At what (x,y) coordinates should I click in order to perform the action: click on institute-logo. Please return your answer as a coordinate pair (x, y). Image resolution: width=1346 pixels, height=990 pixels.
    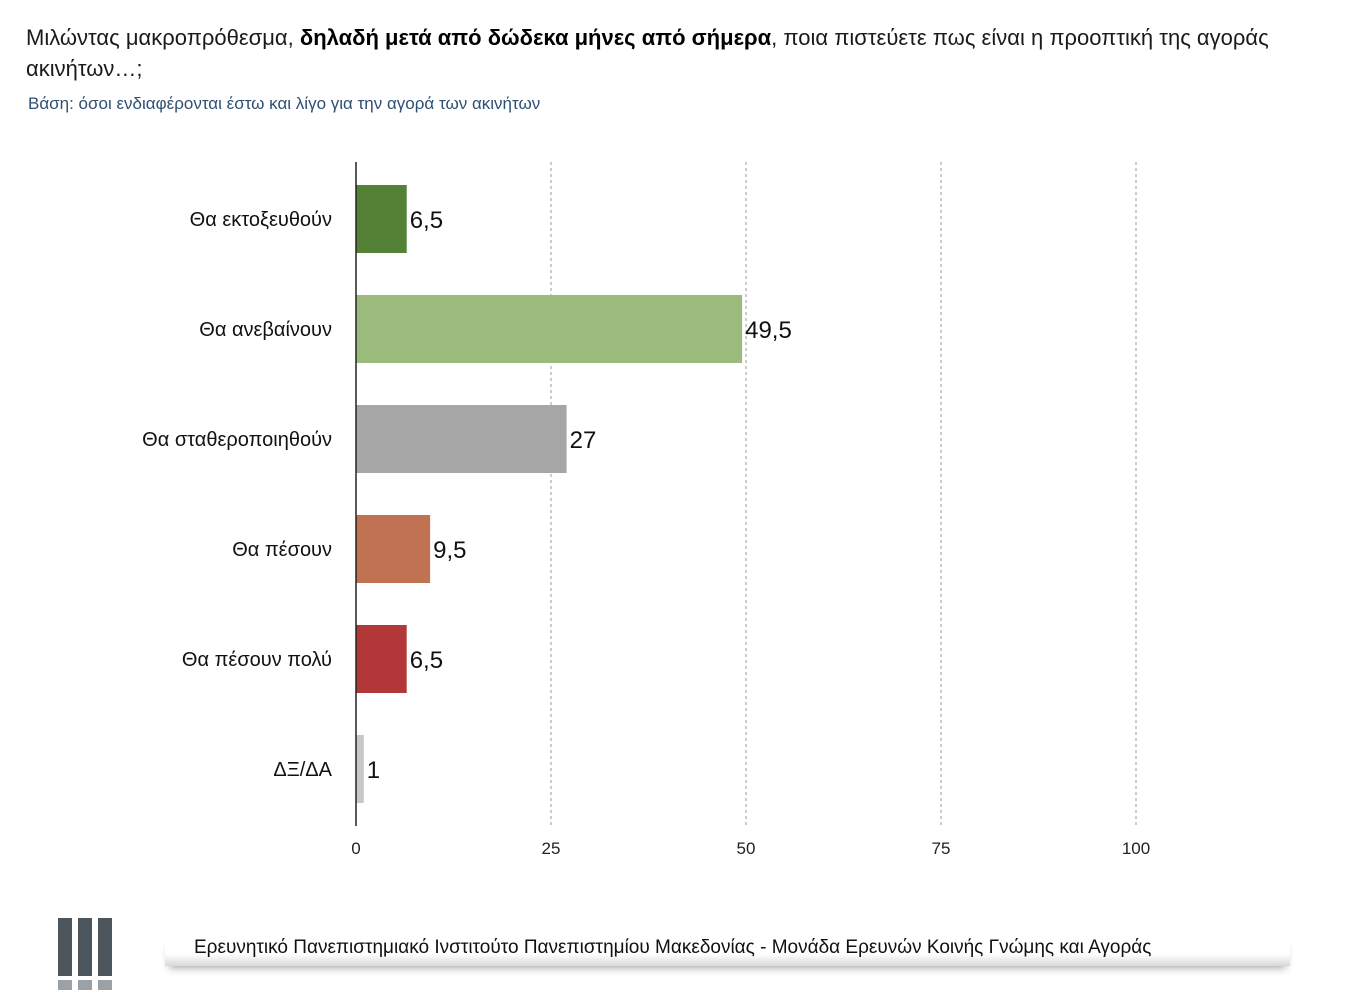
    Looking at the image, I should click on (87, 954).